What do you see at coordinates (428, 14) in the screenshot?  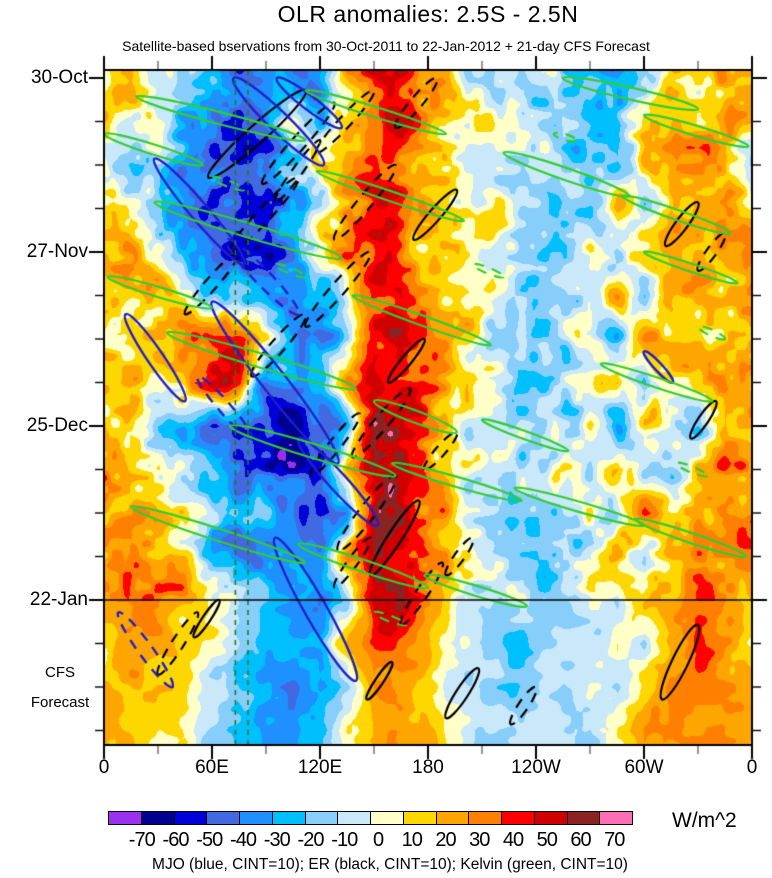 I see `figure-title: OLR anomalies: 2.5S - 2.5N` at bounding box center [428, 14].